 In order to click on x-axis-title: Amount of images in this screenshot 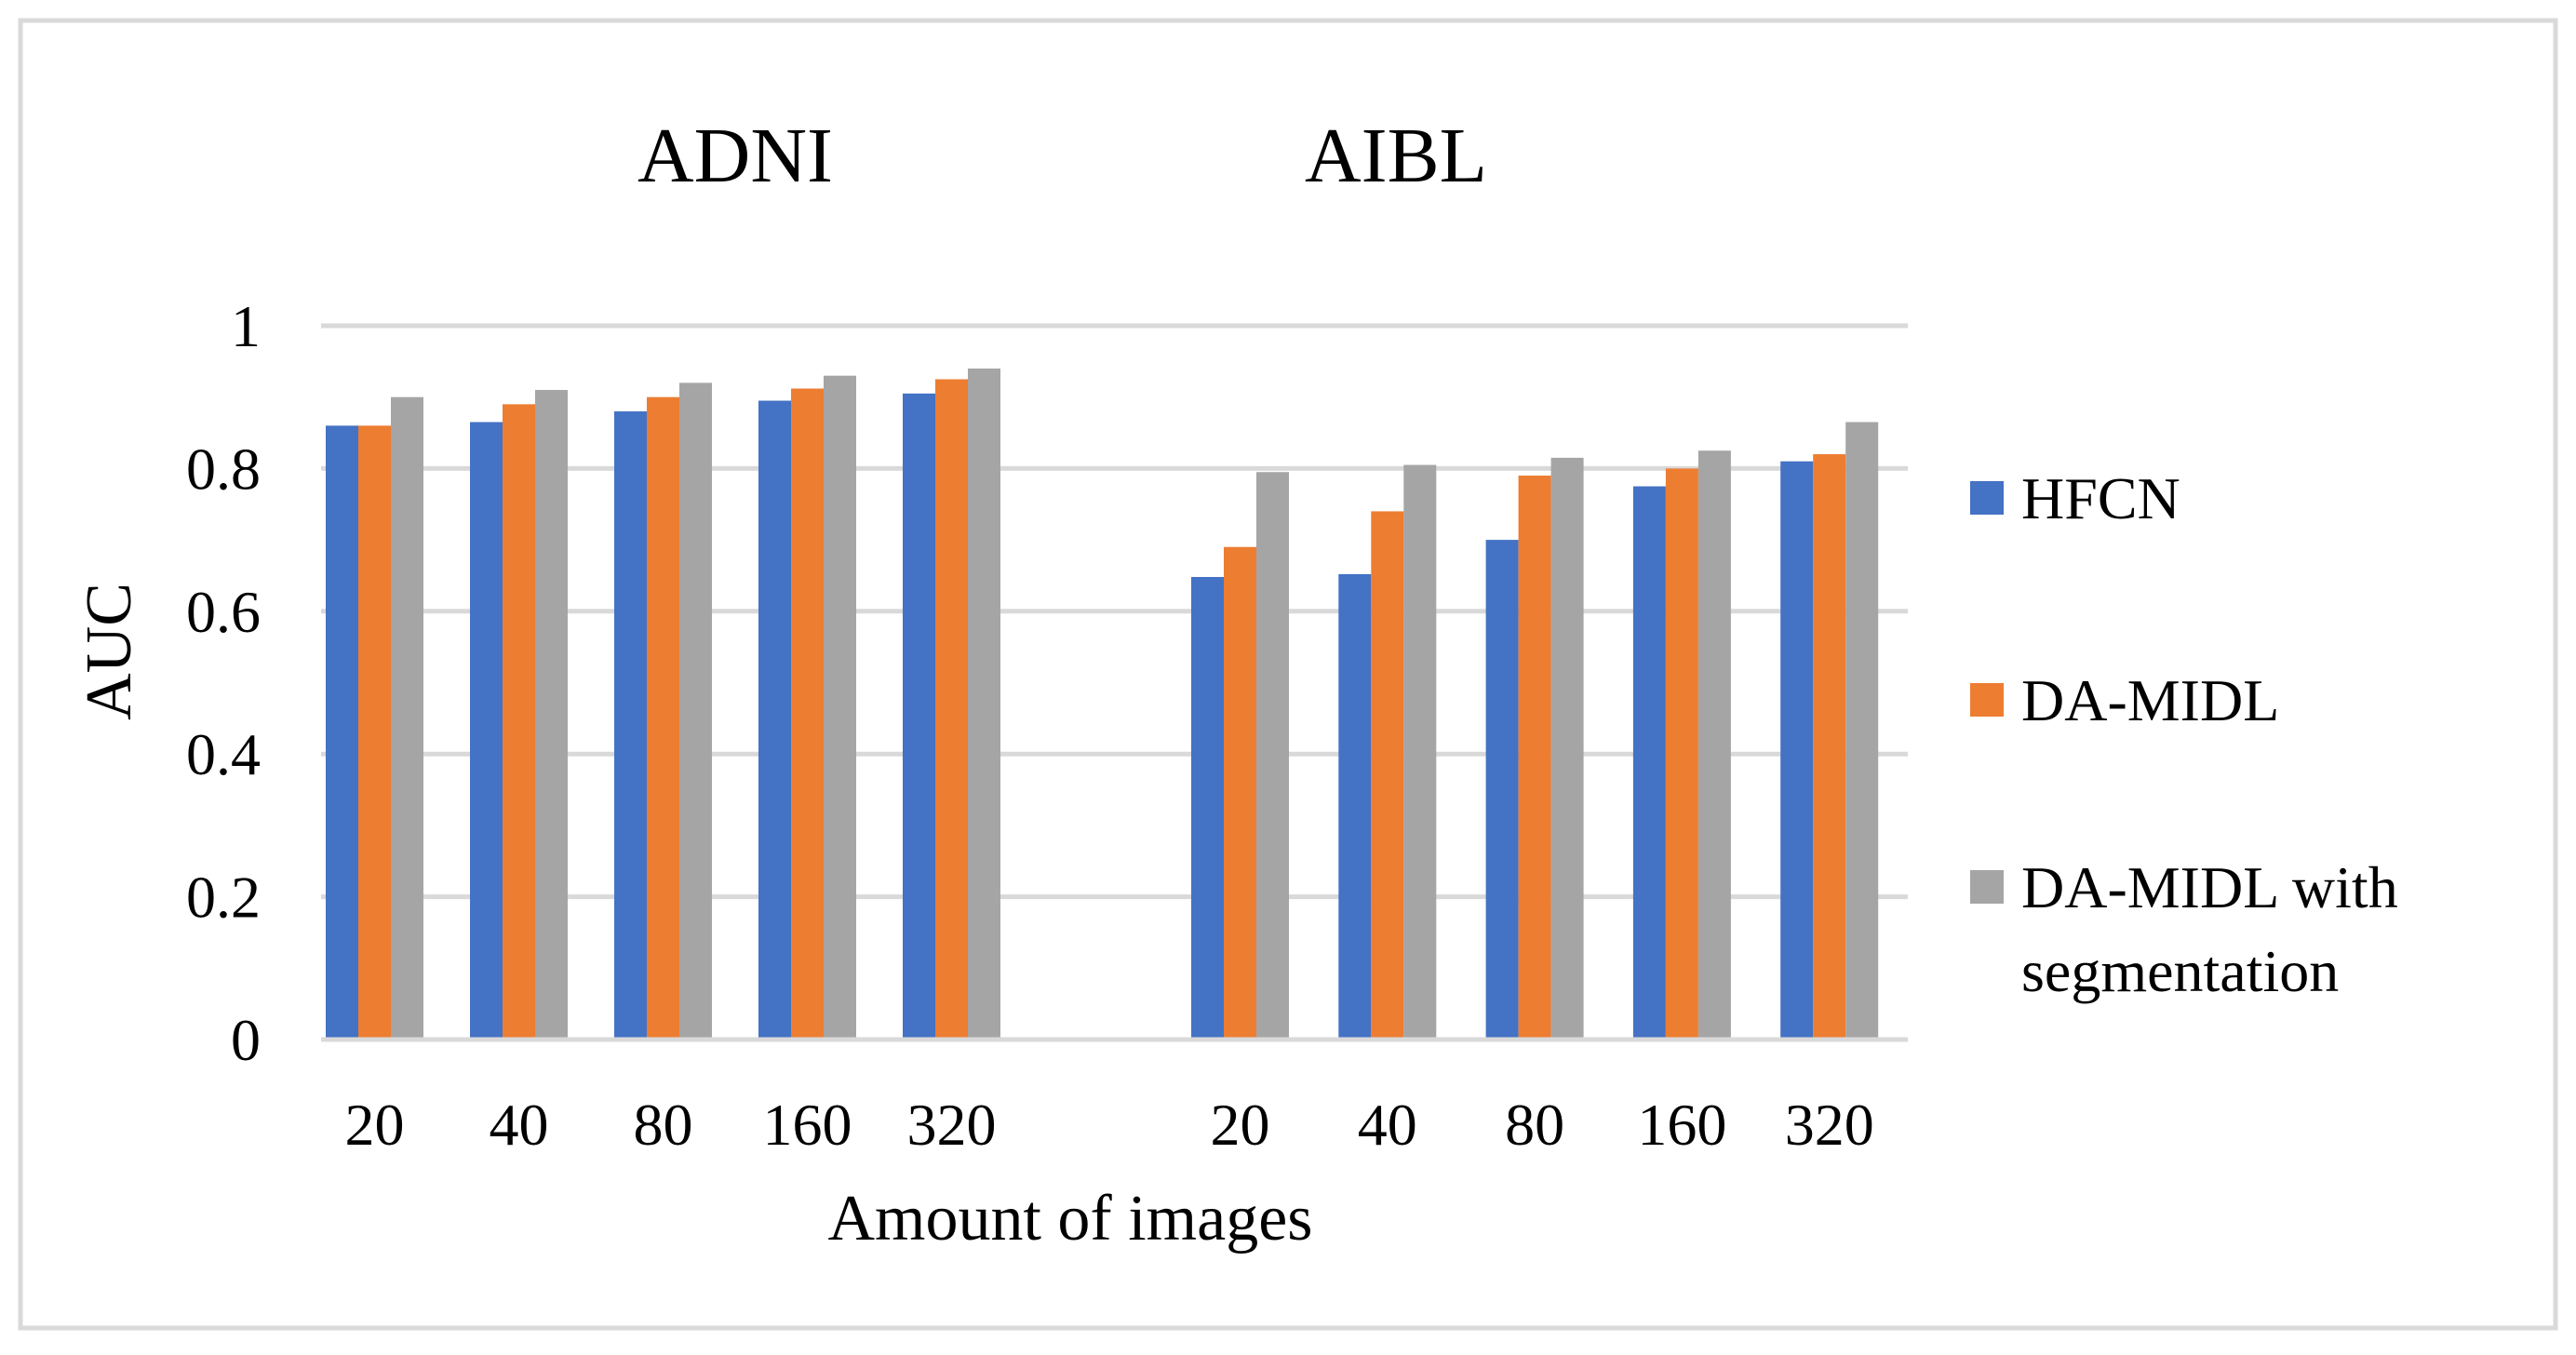, I will do `click(1069, 1219)`.